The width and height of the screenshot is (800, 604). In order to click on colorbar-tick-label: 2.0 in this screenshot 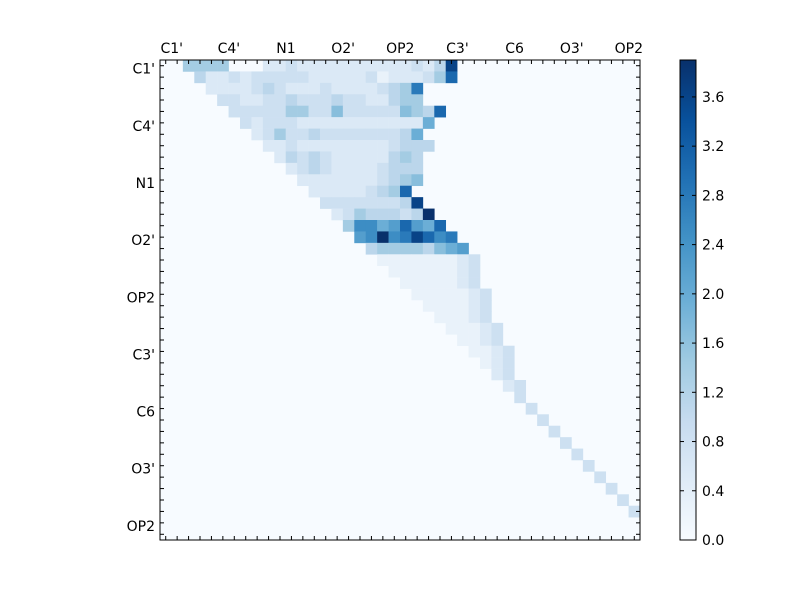, I will do `click(713, 295)`.